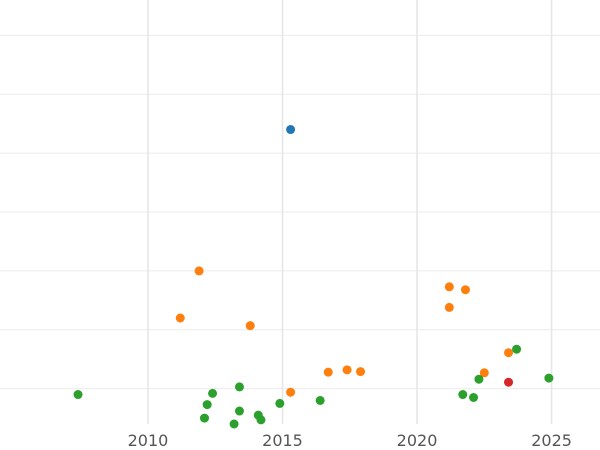 The height and width of the screenshot is (450, 600). I want to click on x-tick-label: 2020, so click(417, 440).